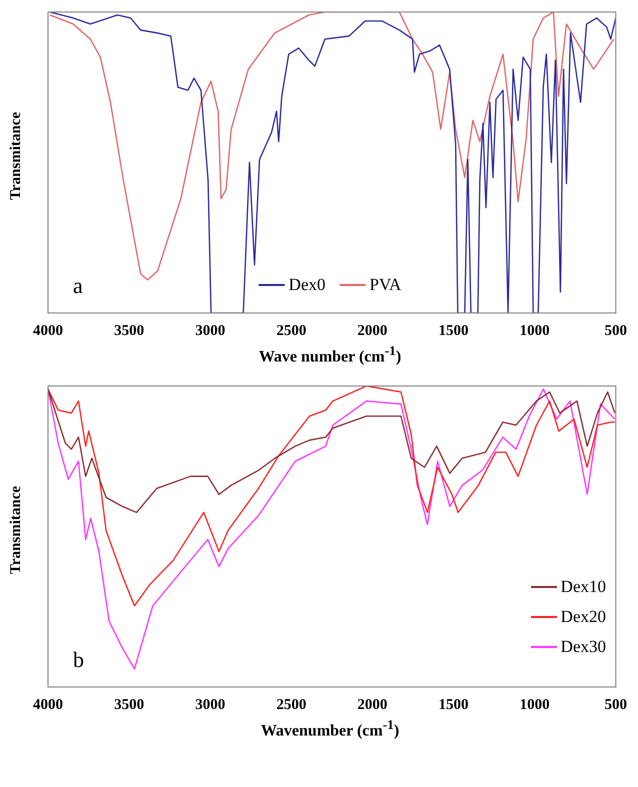  Describe the element at coordinates (583, 617) in the screenshot. I see `legend-label: Dex20` at that location.